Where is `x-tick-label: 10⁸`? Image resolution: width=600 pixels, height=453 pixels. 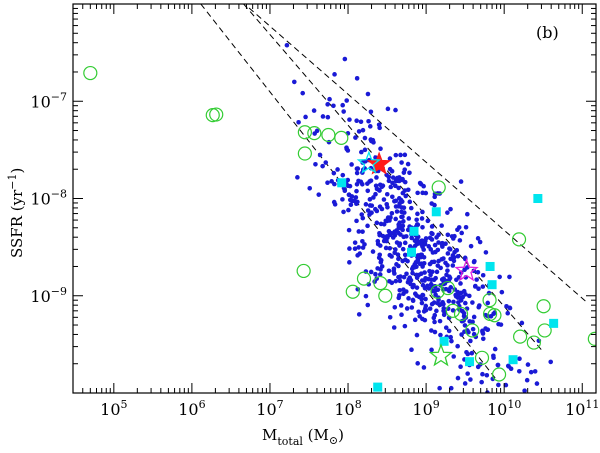
x-tick-label: 10⁸ is located at coordinates (347, 408).